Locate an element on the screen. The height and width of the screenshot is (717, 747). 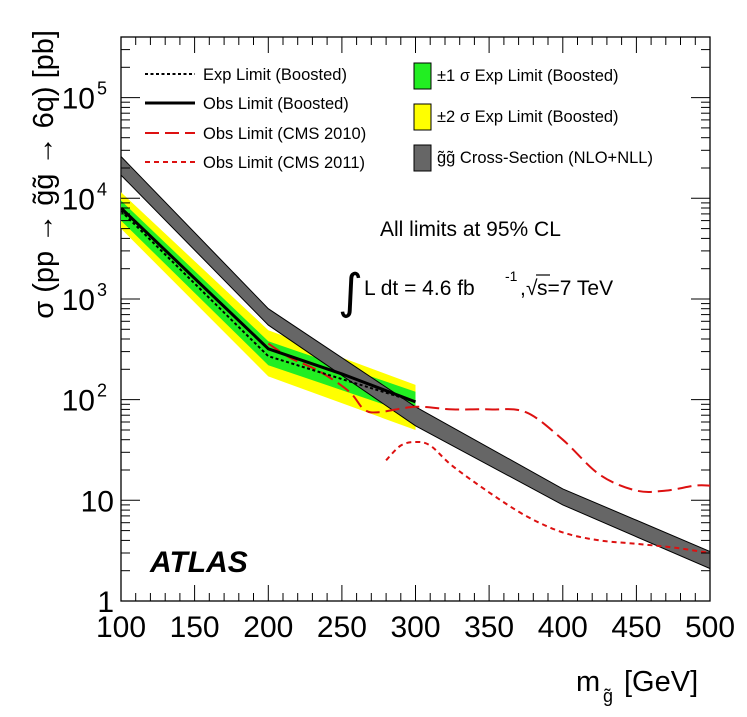
x-axis-title-unit: [GeV] is located at coordinates (661, 682).